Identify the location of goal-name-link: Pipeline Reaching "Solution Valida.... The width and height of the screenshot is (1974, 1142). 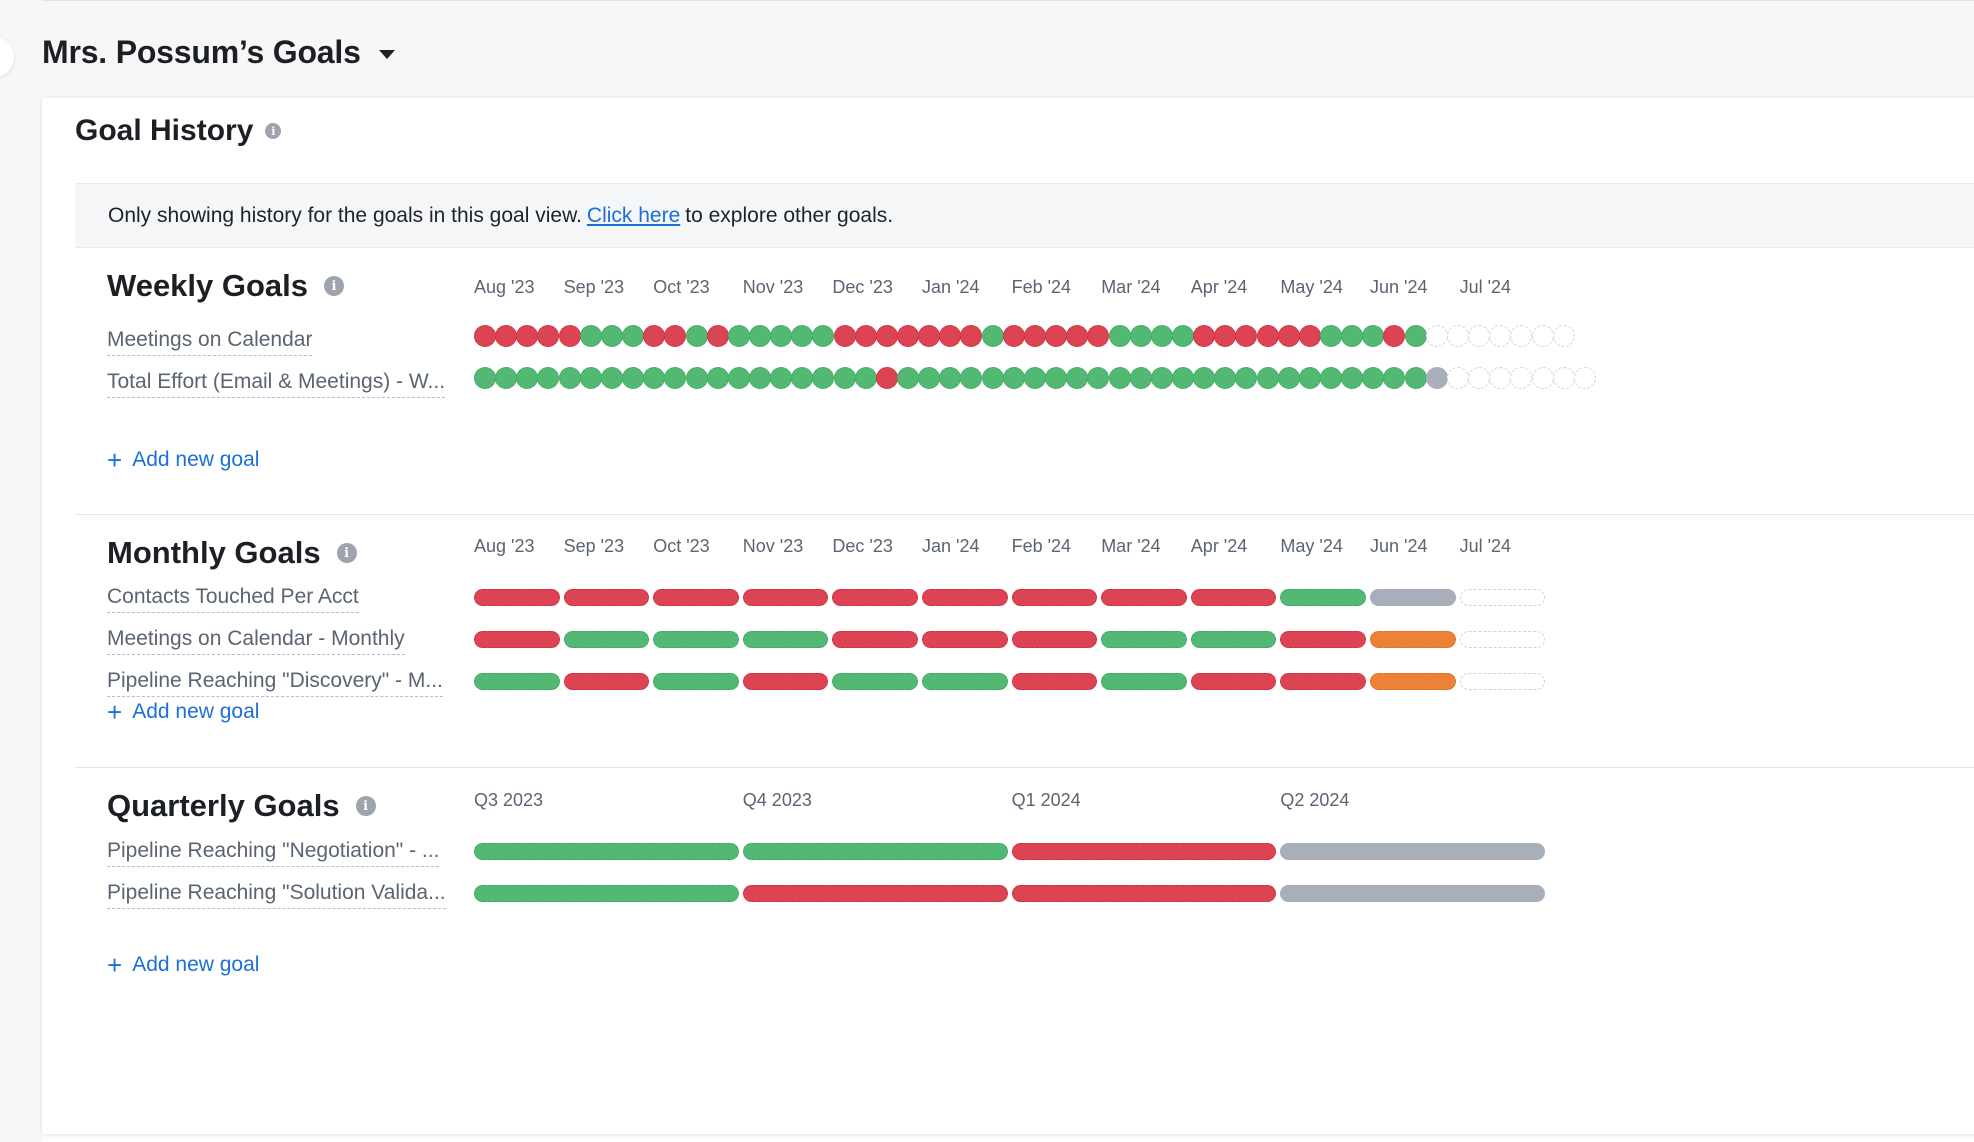
(276, 895).